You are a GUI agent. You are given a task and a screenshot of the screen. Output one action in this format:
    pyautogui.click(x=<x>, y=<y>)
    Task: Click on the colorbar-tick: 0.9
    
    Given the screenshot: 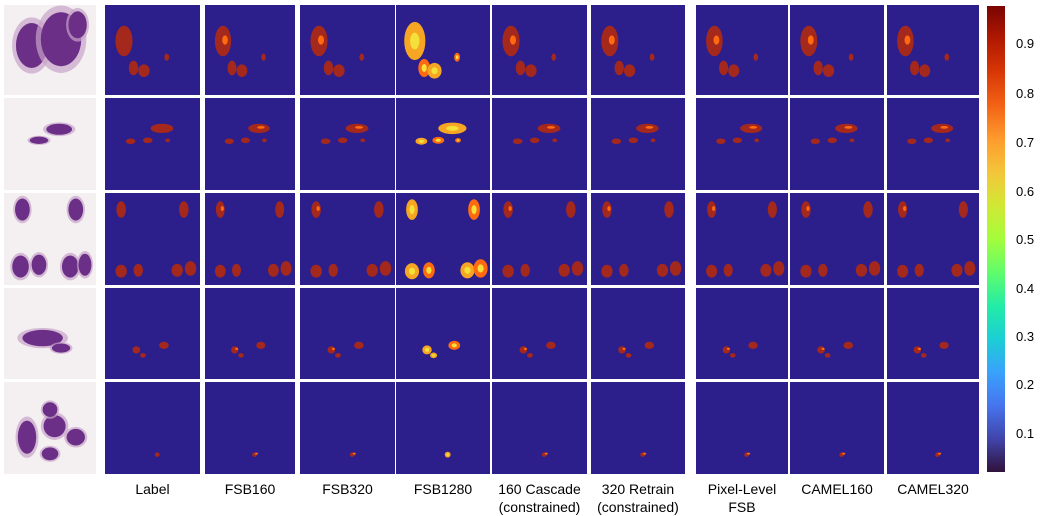 What is the action you would take?
    pyautogui.click(x=1025, y=43)
    